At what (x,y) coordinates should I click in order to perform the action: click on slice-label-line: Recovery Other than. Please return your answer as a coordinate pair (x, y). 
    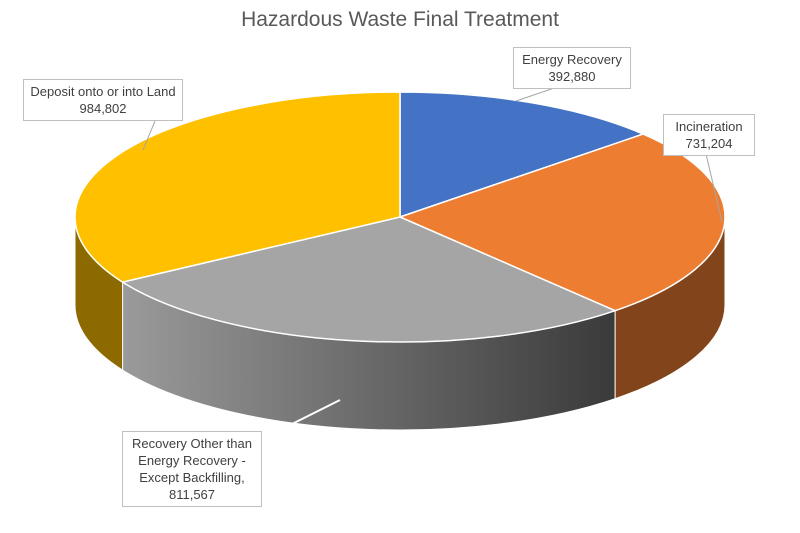
    Looking at the image, I should click on (192, 443).